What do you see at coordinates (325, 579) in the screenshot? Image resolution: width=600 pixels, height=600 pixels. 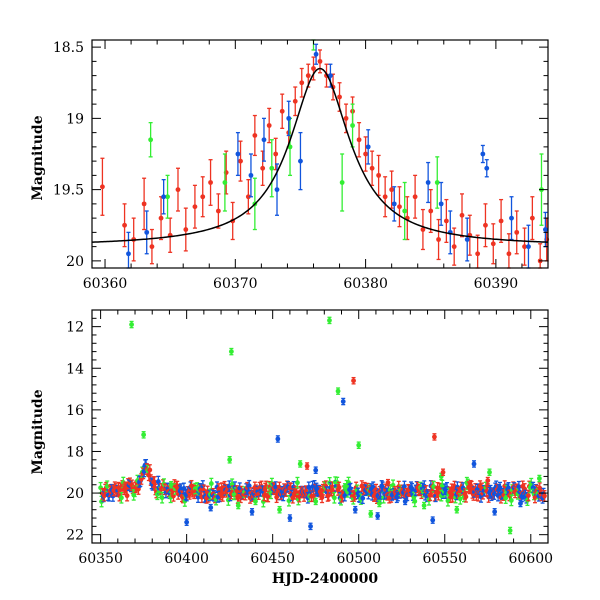 I see `bottom-x-axis-title: HJD-2400000` at bounding box center [325, 579].